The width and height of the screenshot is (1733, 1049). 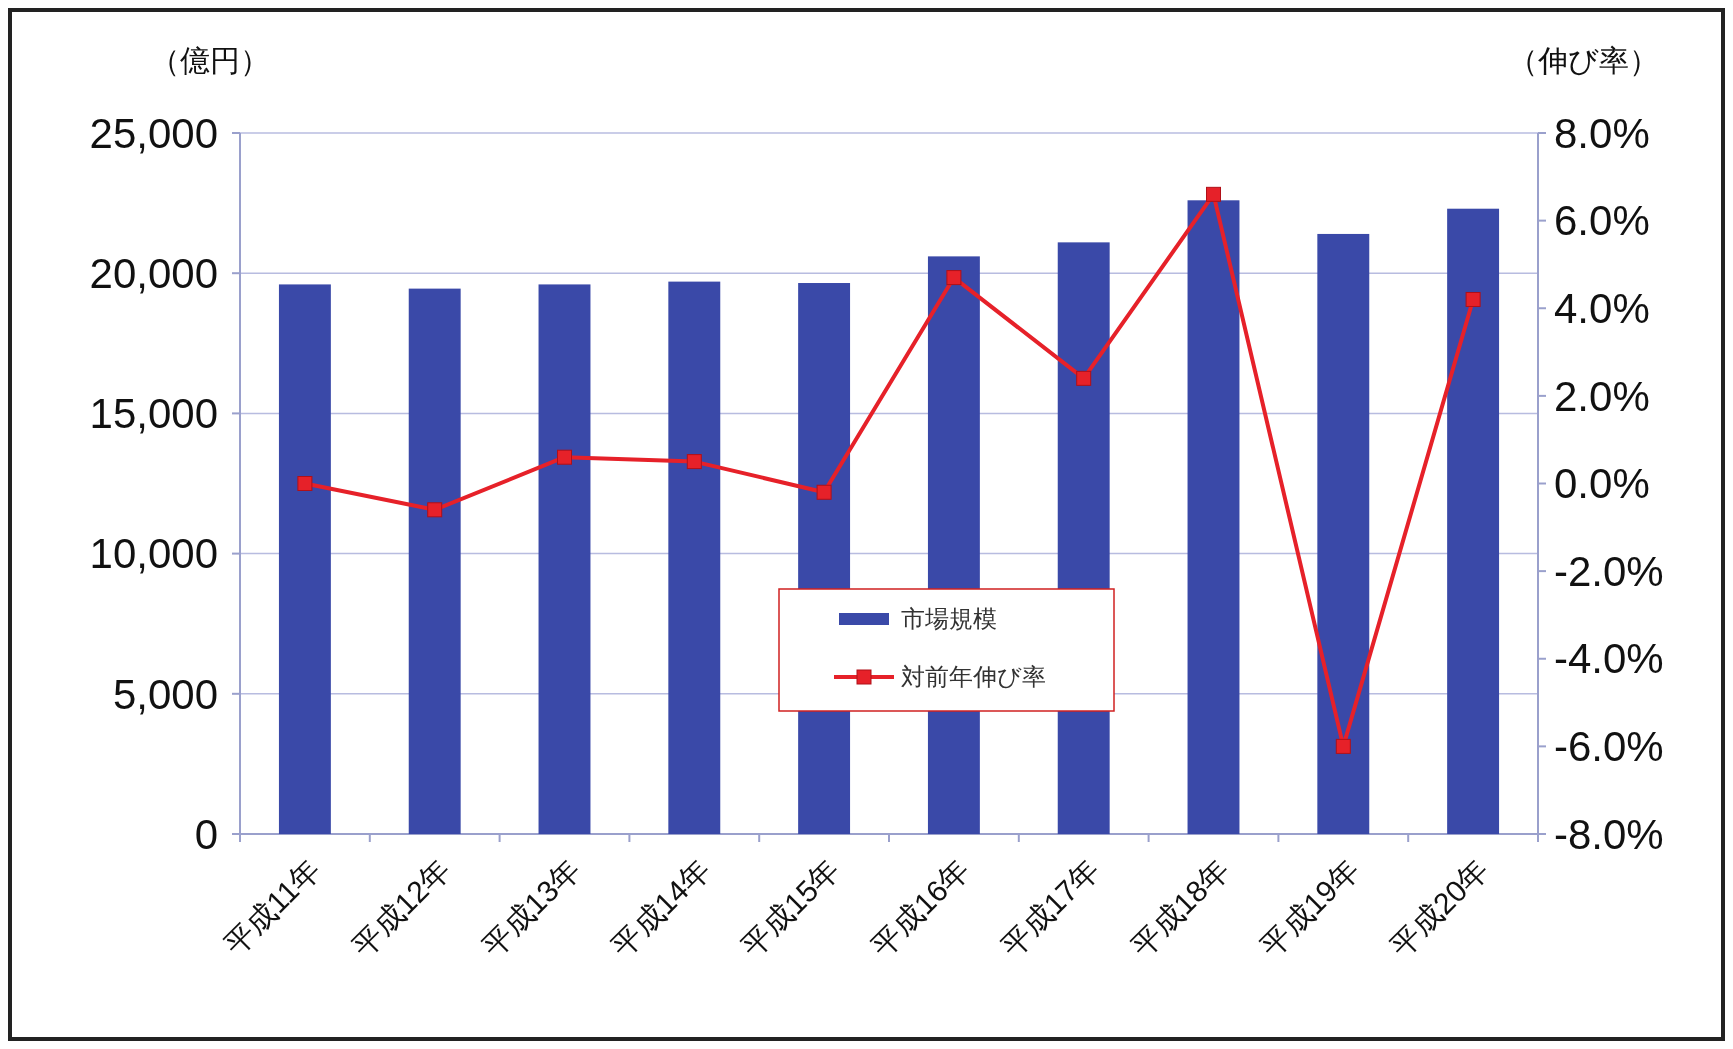 I want to click on x-tick-label: 平成11年, so click(x=272, y=907).